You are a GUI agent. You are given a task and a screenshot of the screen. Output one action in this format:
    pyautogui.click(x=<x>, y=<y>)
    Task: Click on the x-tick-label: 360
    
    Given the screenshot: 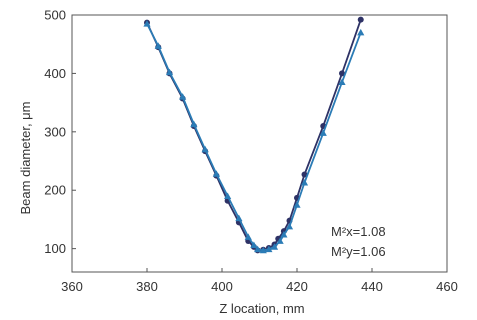 What is the action you would take?
    pyautogui.click(x=72, y=286)
    